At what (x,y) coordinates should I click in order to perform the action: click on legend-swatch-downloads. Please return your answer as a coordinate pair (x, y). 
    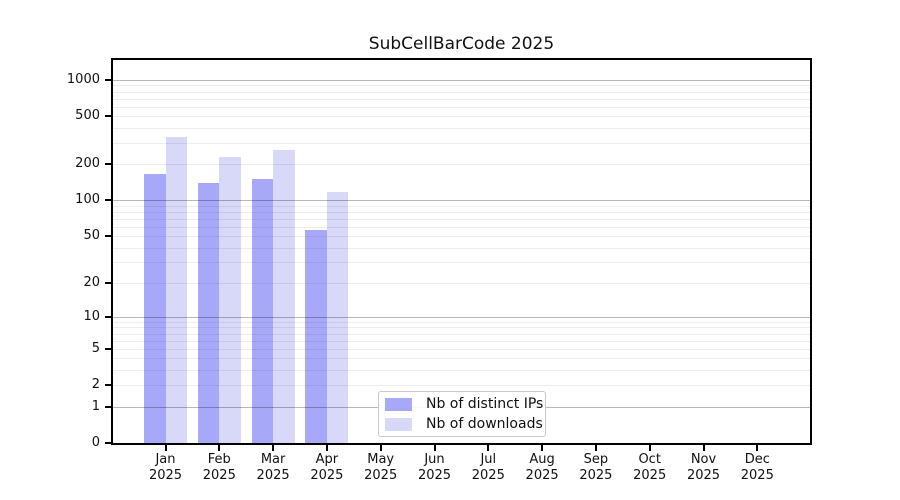
    Looking at the image, I should click on (398, 424).